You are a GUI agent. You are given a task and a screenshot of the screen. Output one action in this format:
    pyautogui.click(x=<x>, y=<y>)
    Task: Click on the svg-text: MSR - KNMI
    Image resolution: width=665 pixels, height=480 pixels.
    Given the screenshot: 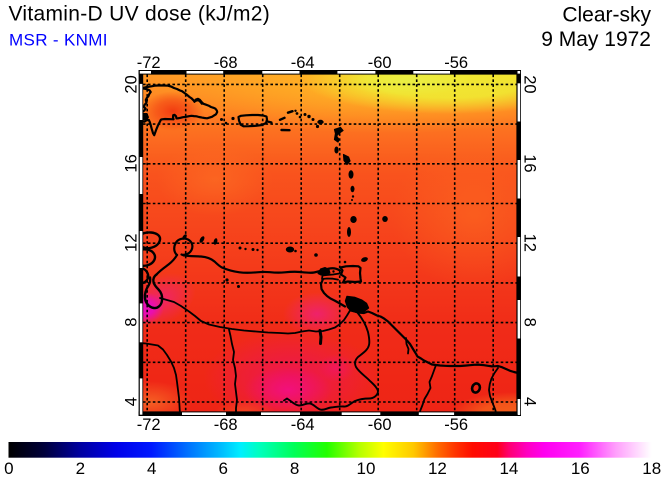 What is the action you would take?
    pyautogui.click(x=58, y=40)
    